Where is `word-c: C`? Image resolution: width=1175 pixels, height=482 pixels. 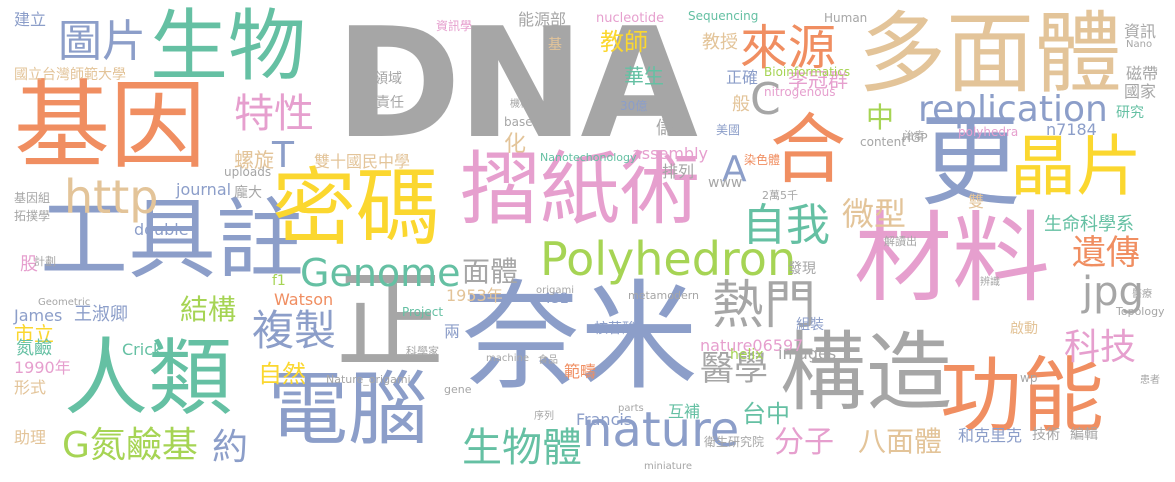 word-c: C is located at coordinates (765, 99).